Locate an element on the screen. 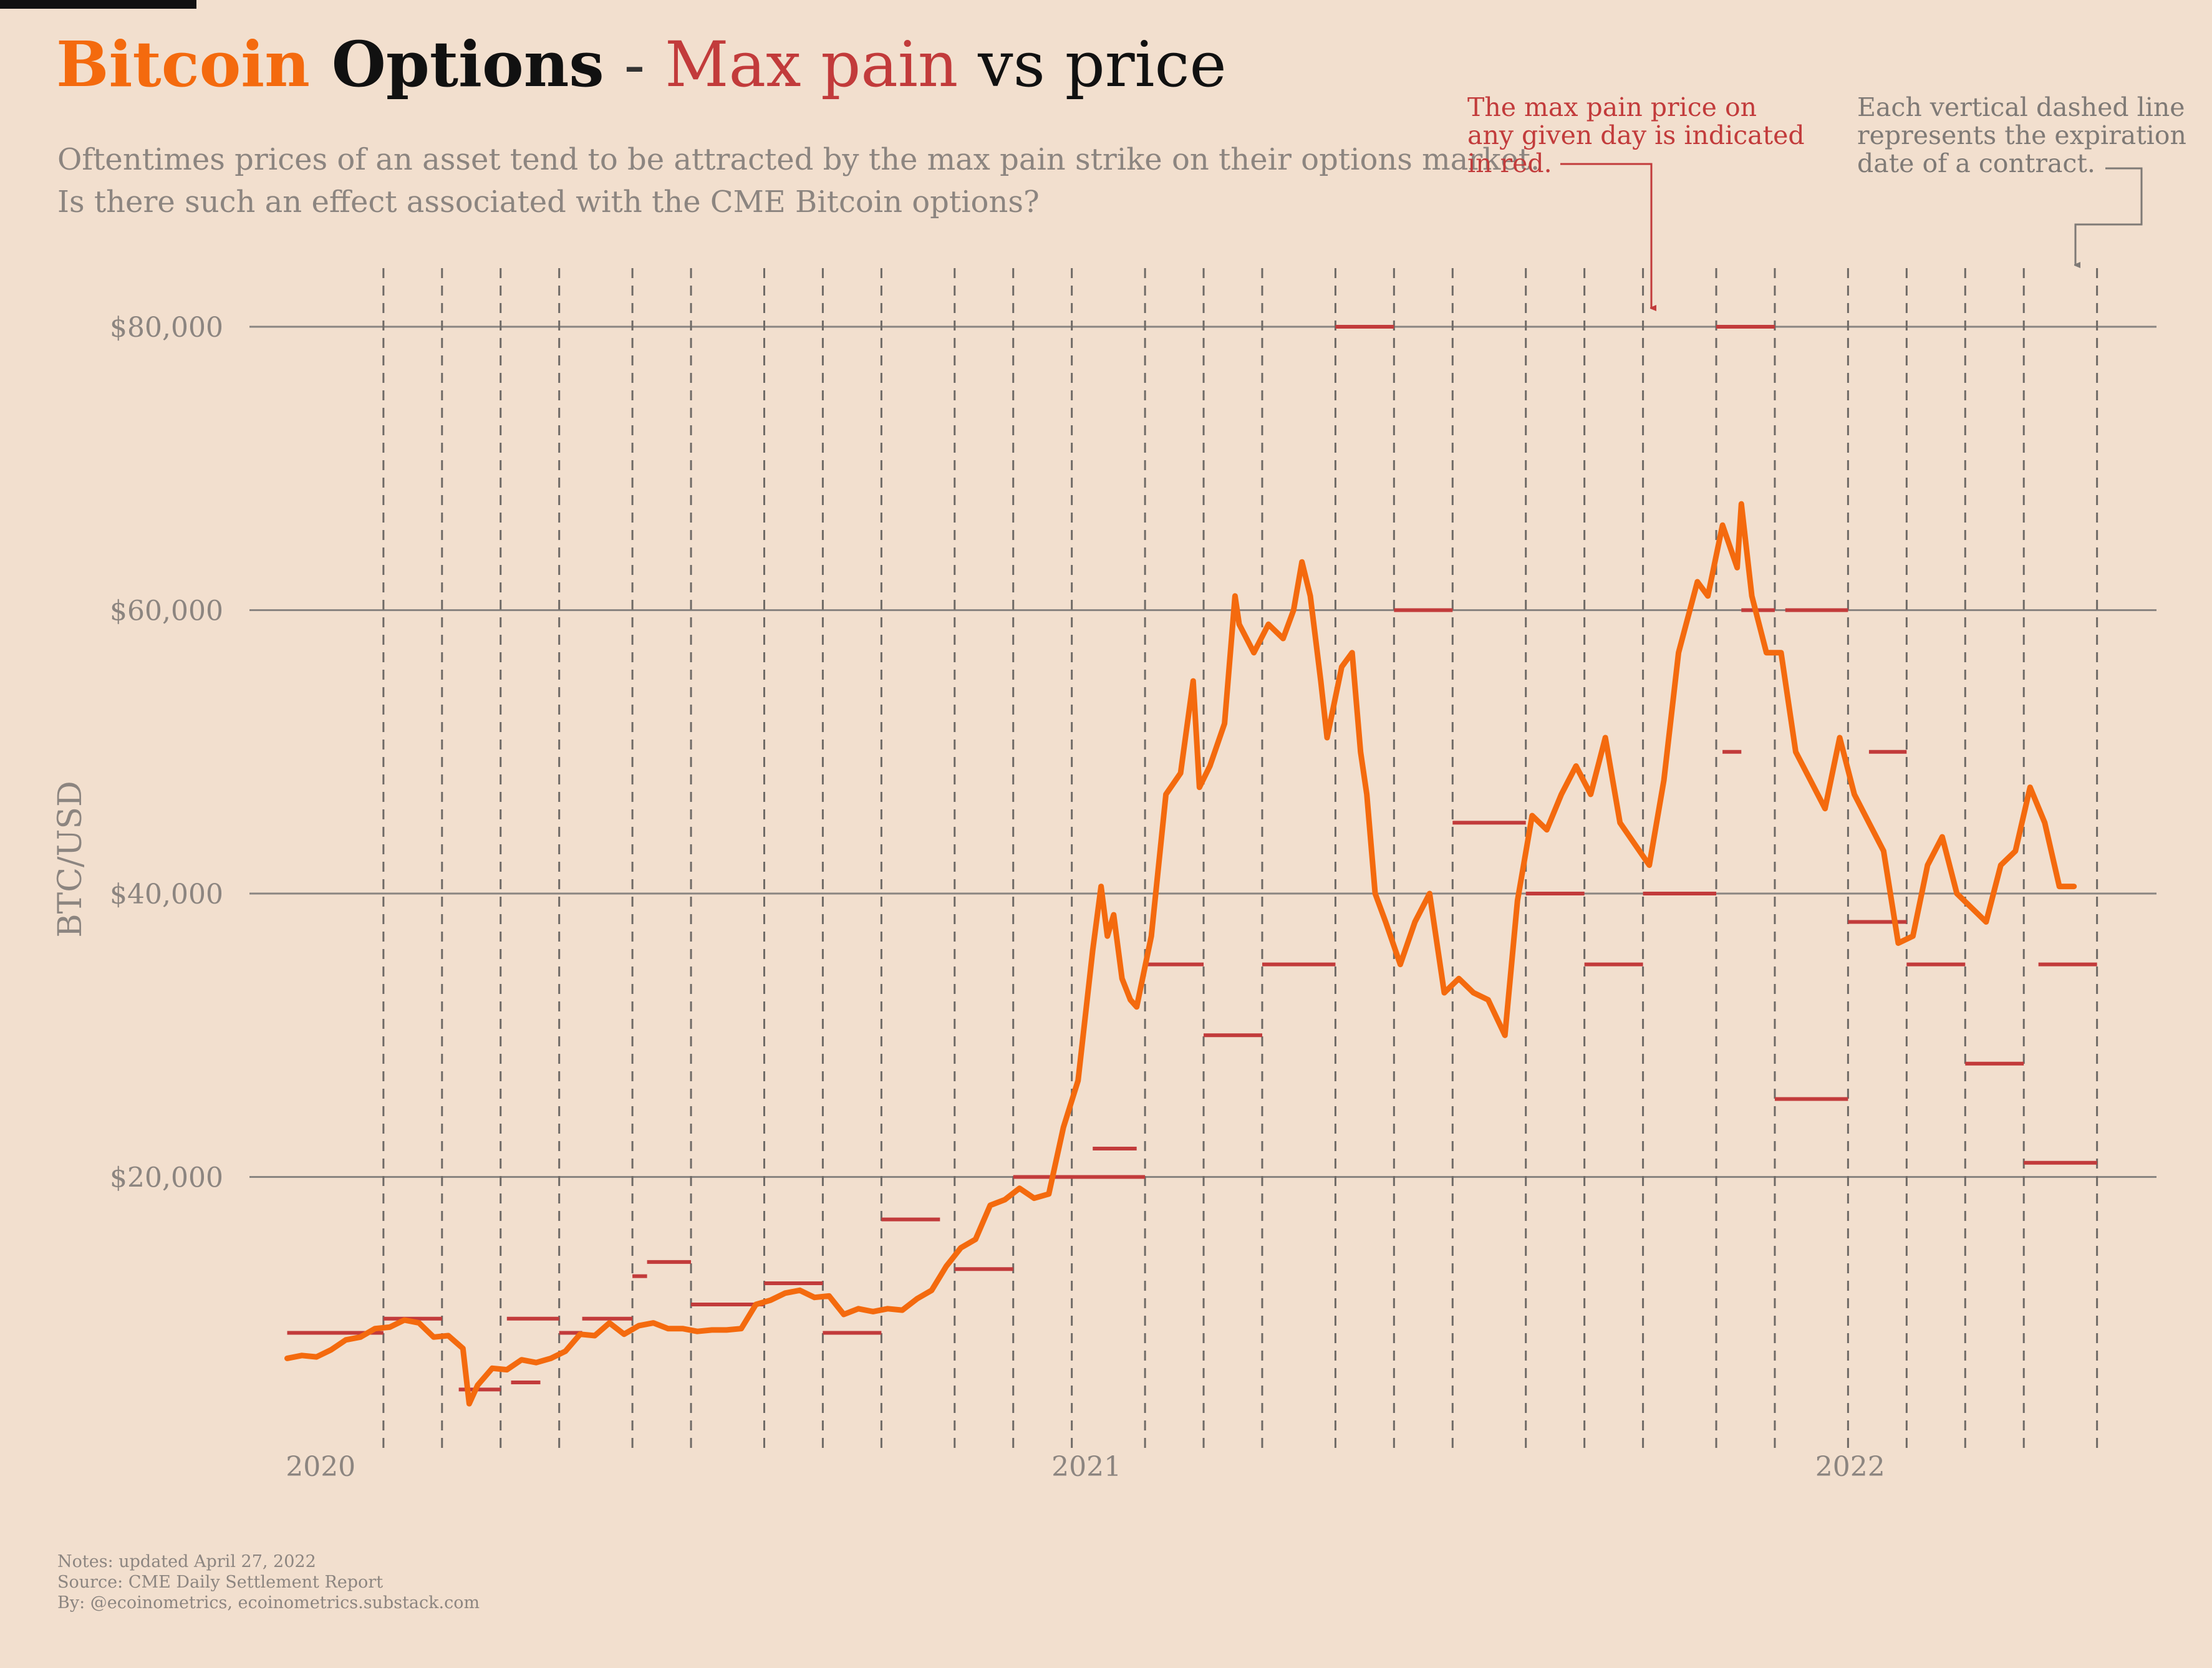 The width and height of the screenshot is (2212, 1668). y-tick-label: $20,000 is located at coordinates (166, 1178).